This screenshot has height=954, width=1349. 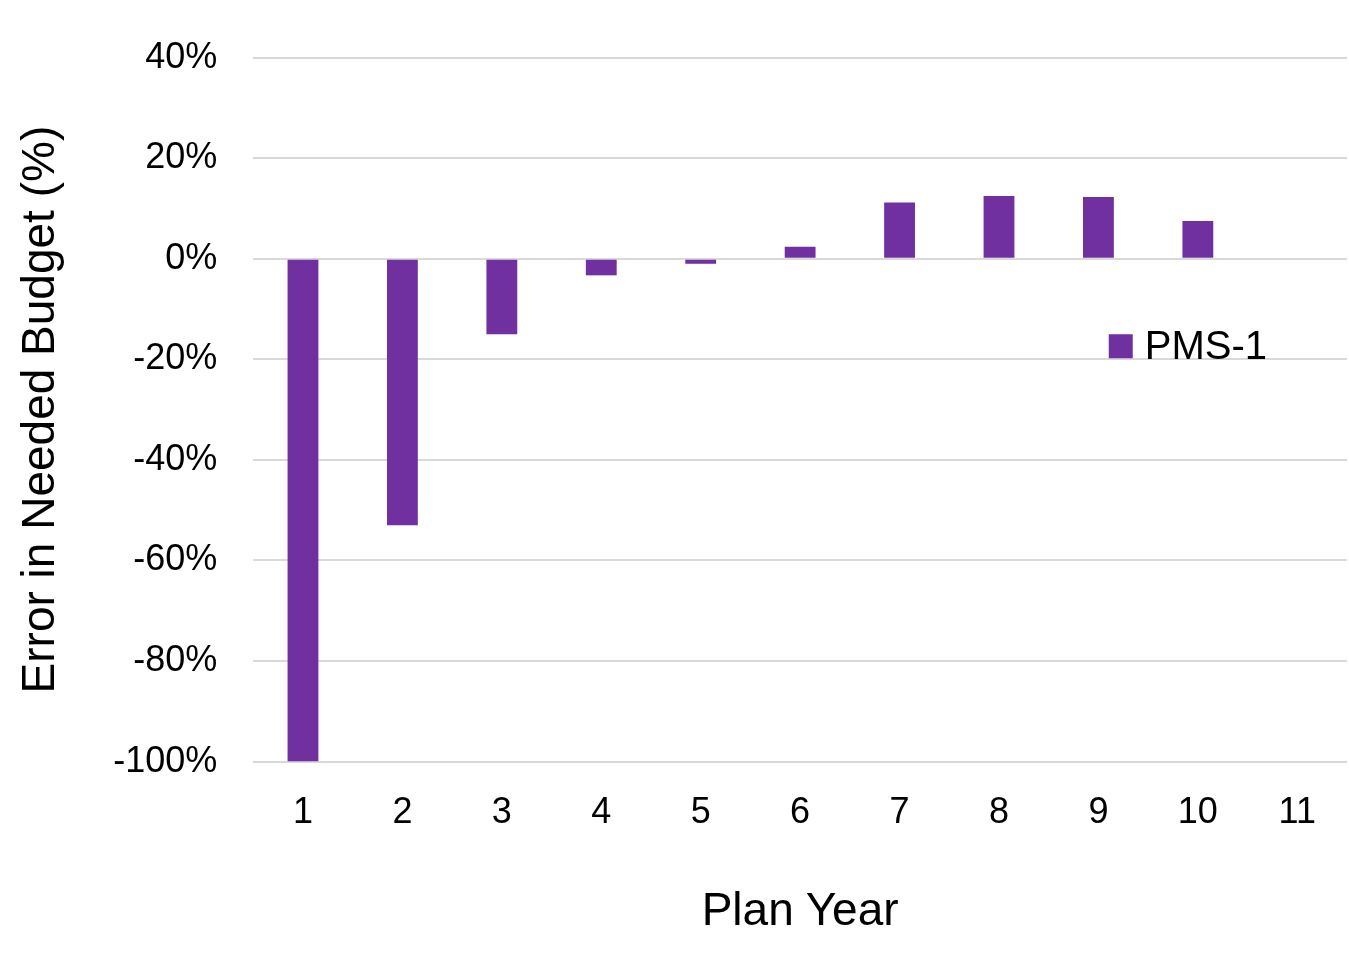 What do you see at coordinates (402, 811) in the screenshot?
I see `x-tick-label: 2` at bounding box center [402, 811].